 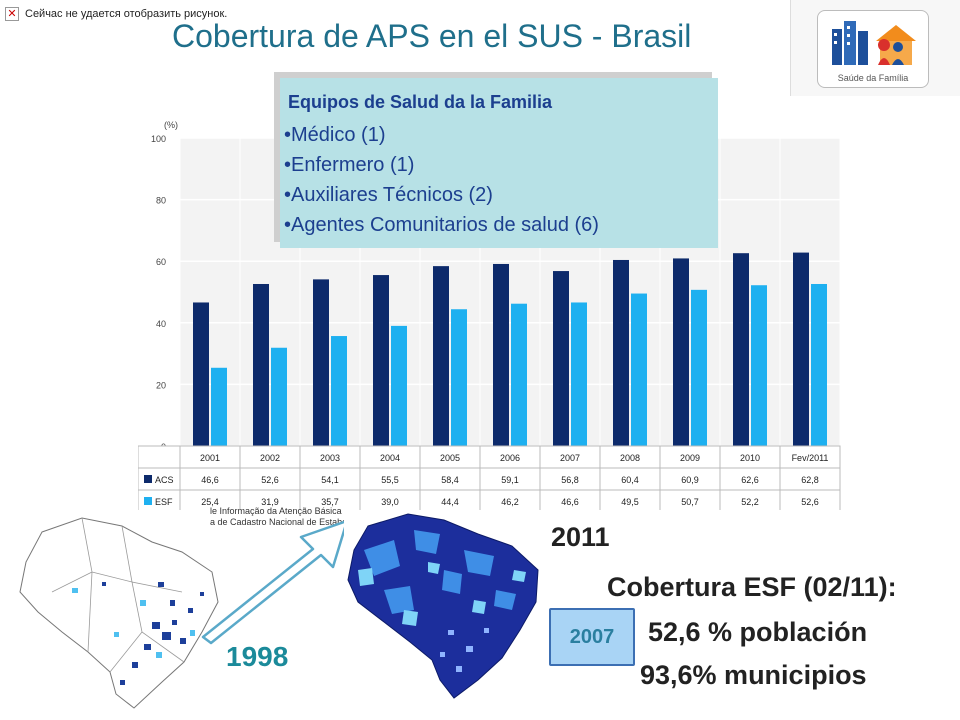 I want to click on data-label-esf: 31,9, so click(x=270, y=502).